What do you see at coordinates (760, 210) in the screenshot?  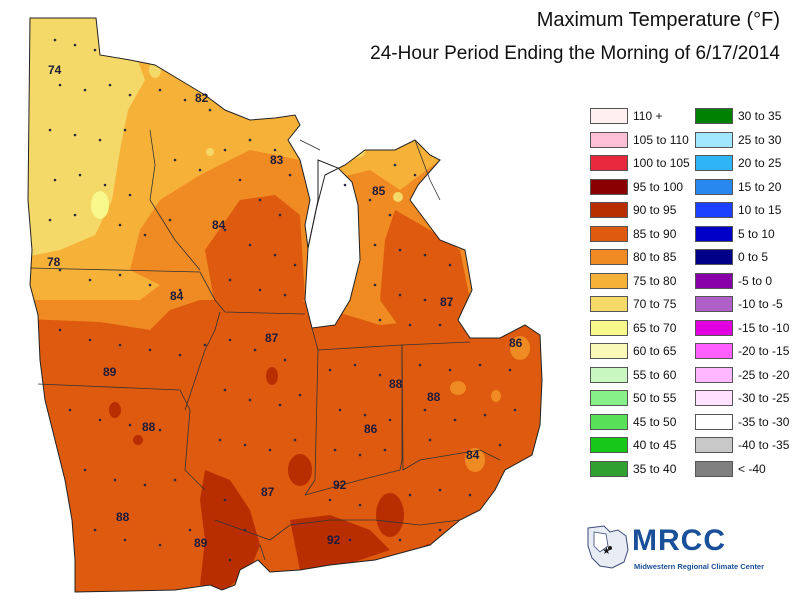 I see `legend-label: 10 to 15` at bounding box center [760, 210].